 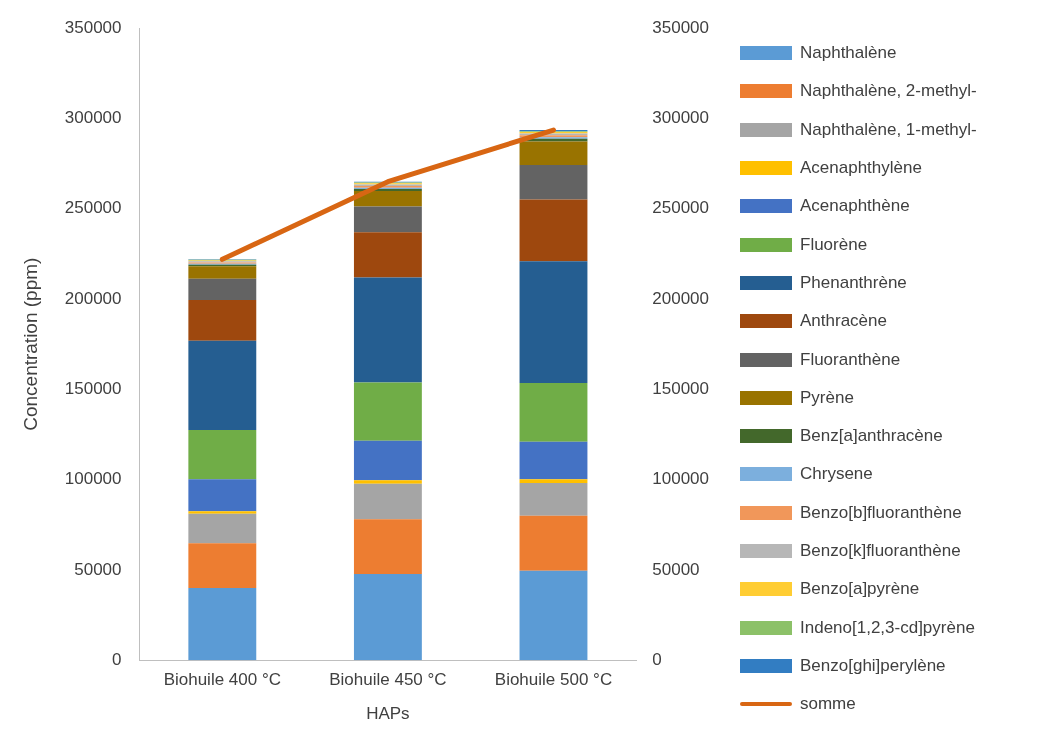 What do you see at coordinates (880, 551) in the screenshot?
I see `legend-label: Benzo[k]fluoranthène` at bounding box center [880, 551].